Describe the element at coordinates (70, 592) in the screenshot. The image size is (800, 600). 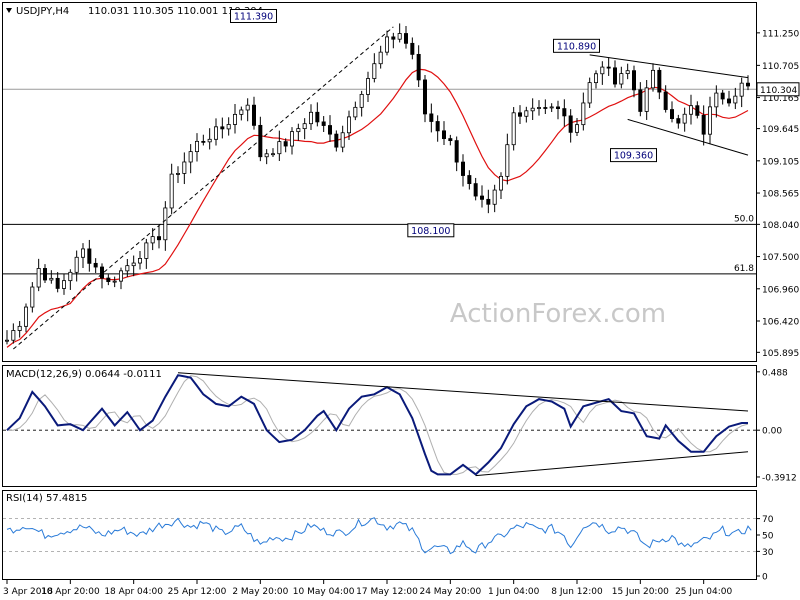
I see `time-tick-label: 10 Apr 20:00` at that location.